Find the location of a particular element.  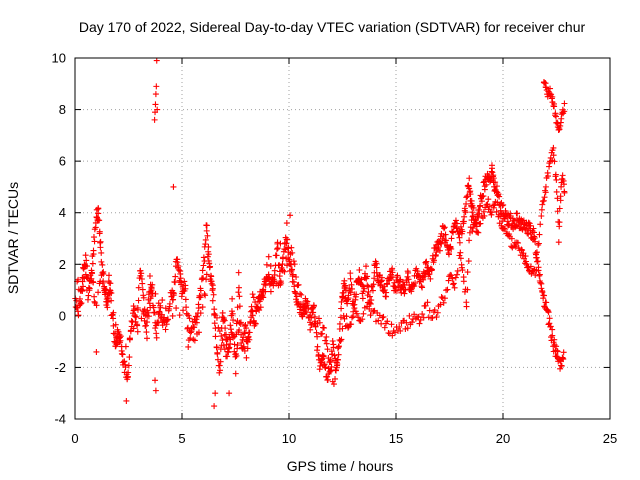

x-tick-label: 15 is located at coordinates (396, 438).